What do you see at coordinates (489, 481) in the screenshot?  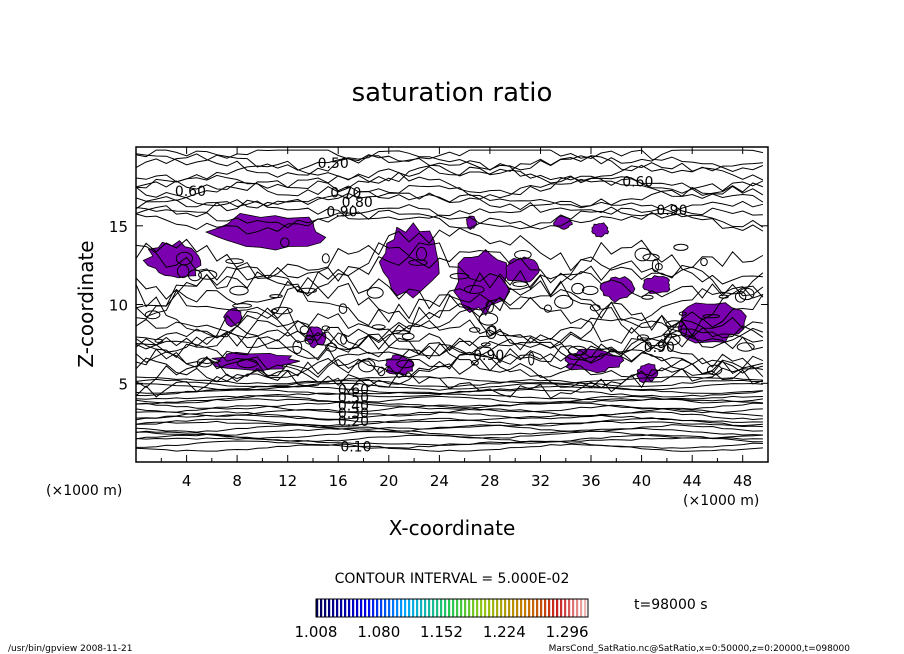 I see `x-tick-label-6: 28` at bounding box center [489, 481].